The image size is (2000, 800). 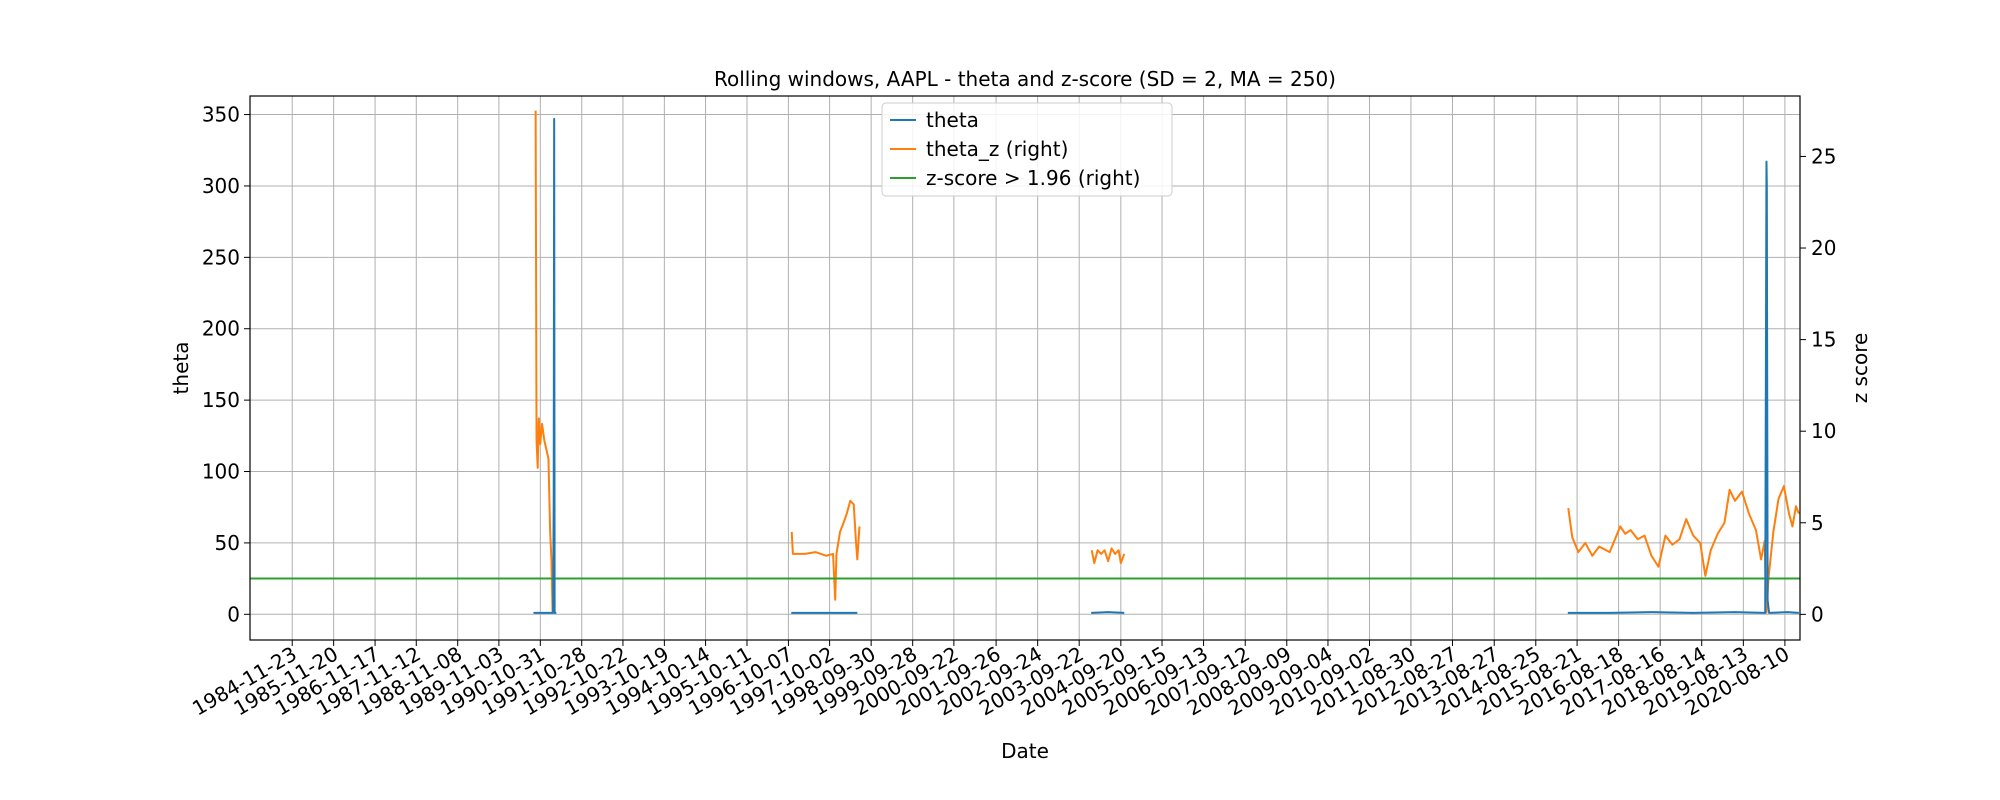 What do you see at coordinates (1823, 340) in the screenshot?
I see `y2-tick-label: 15` at bounding box center [1823, 340].